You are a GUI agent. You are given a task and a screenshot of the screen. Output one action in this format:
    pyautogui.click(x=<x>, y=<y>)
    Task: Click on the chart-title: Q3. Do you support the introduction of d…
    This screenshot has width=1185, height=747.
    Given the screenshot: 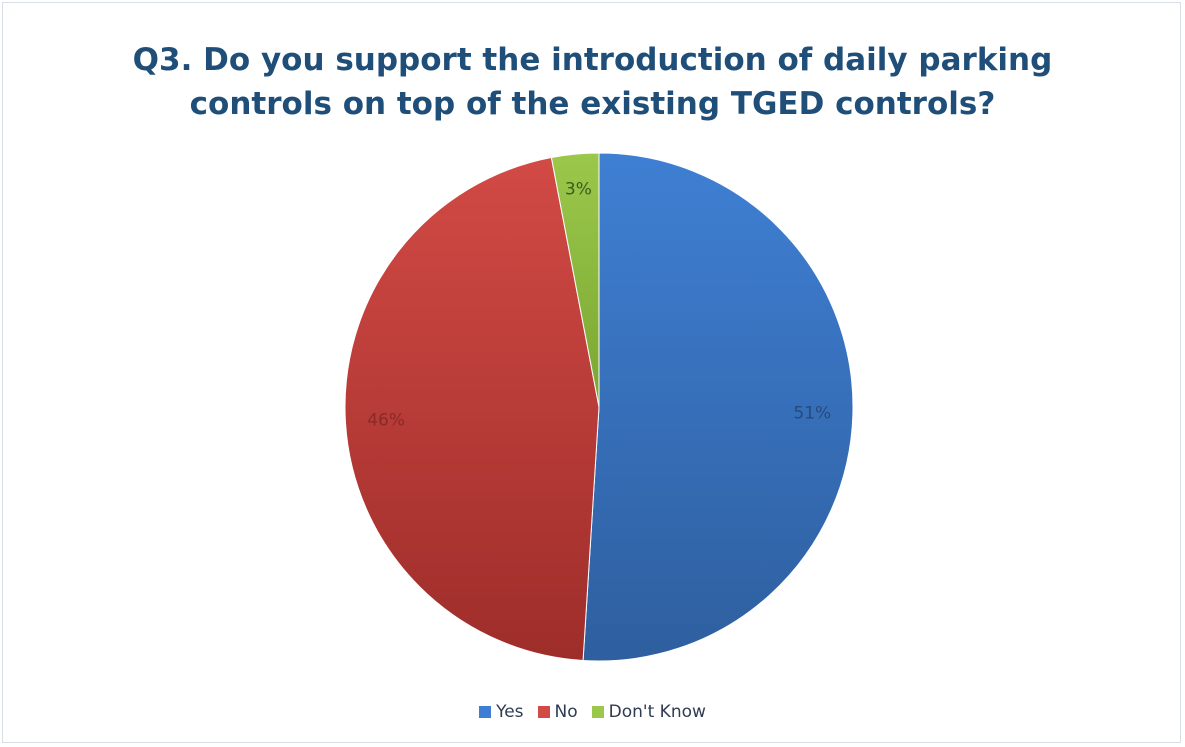 What is the action you would take?
    pyautogui.click(x=592, y=82)
    